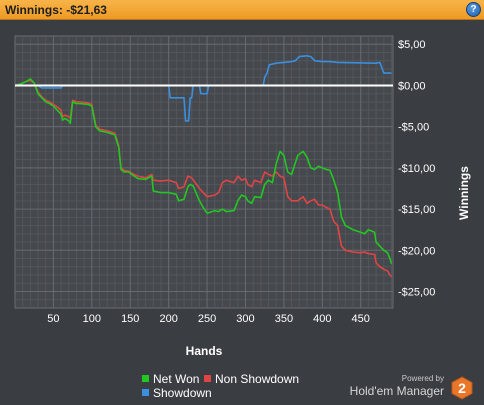 This screenshot has width=484, height=405. I want to click on x-axis-title: Hands, so click(204, 351).